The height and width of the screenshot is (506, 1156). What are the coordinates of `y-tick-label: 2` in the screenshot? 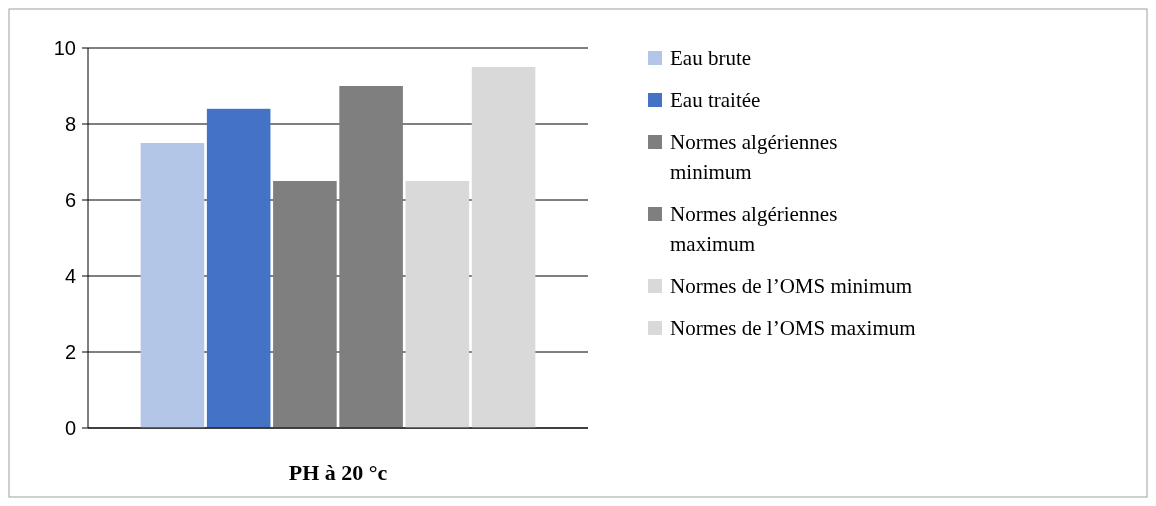 It's located at (70, 352).